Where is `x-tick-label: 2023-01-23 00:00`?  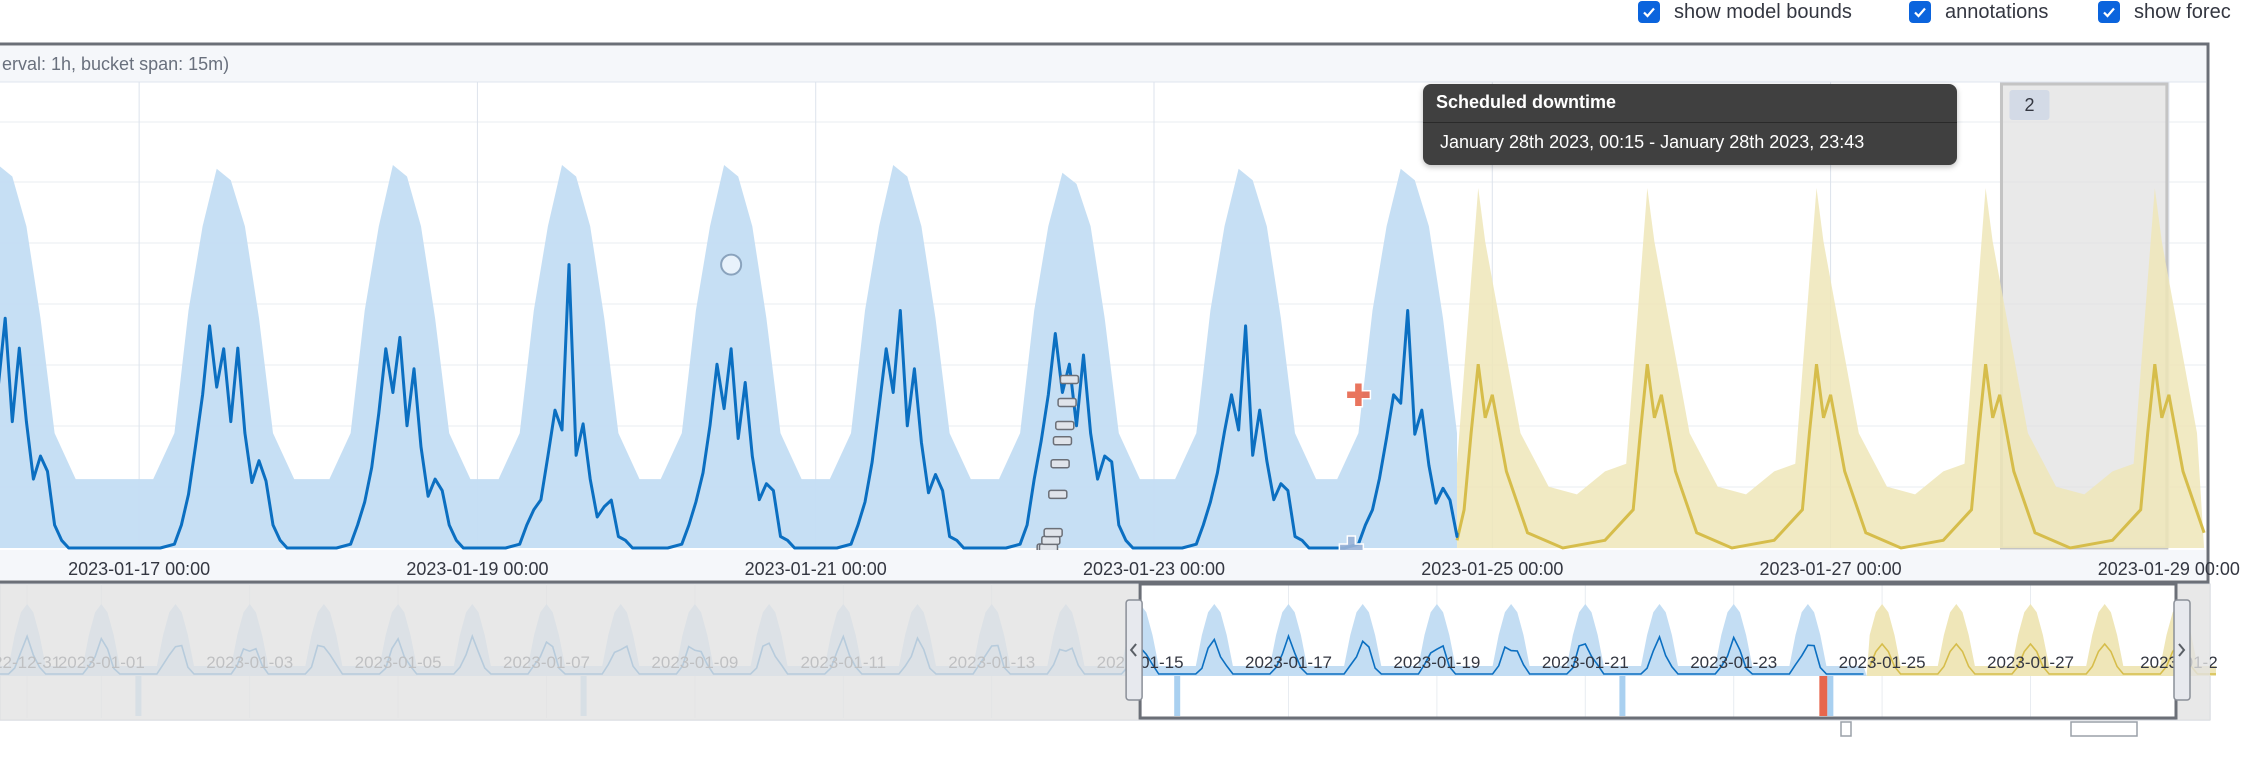
x-tick-label: 2023-01-23 00:00 is located at coordinates (1154, 569).